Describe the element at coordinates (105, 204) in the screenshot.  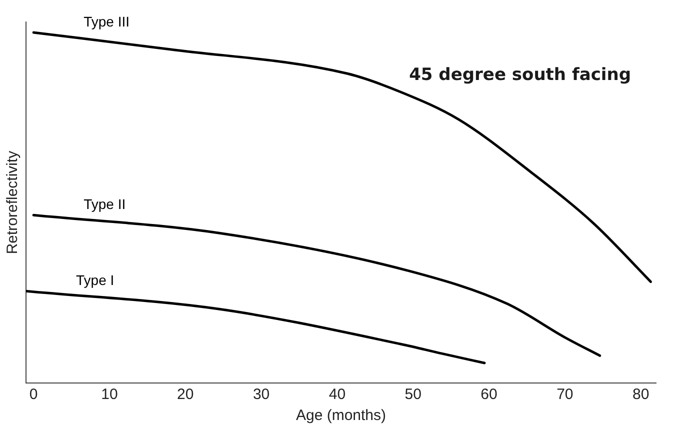
I see `series-label: Type II` at that location.